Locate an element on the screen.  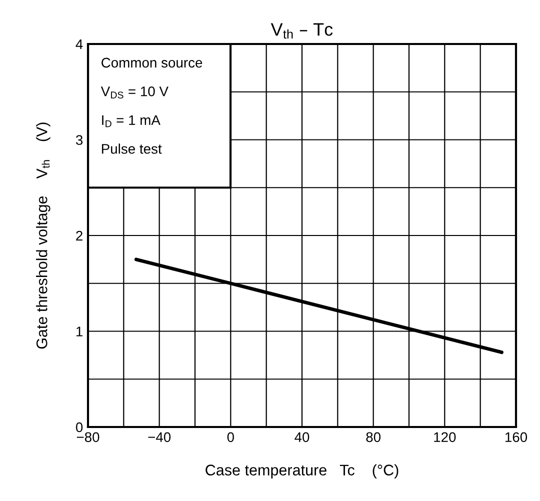
x-tick-label: −40 is located at coordinates (159, 437).